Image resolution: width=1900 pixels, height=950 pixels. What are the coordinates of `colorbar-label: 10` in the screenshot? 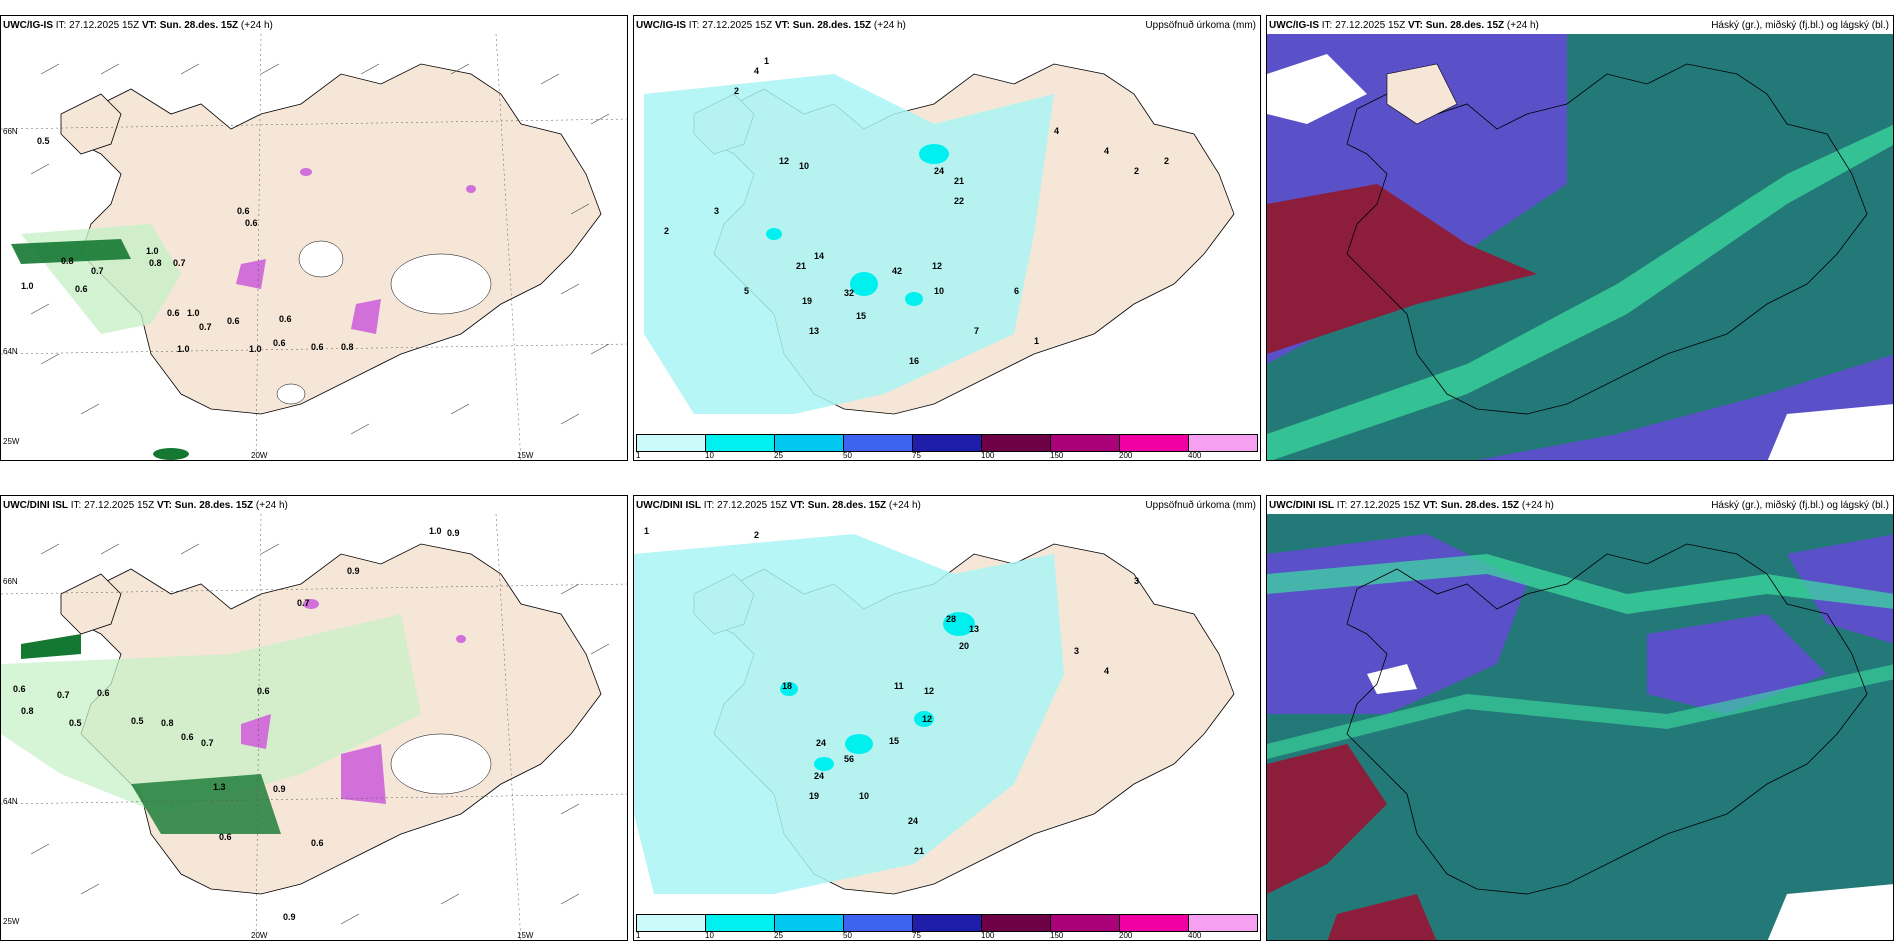 It's located at (709, 455).